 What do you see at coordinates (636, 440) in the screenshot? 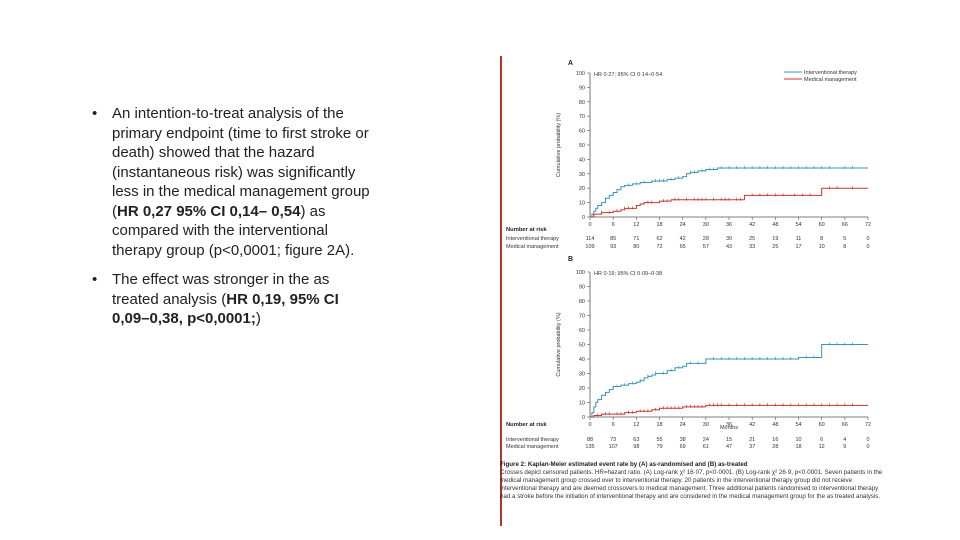
I see `risk-value: 63` at bounding box center [636, 440].